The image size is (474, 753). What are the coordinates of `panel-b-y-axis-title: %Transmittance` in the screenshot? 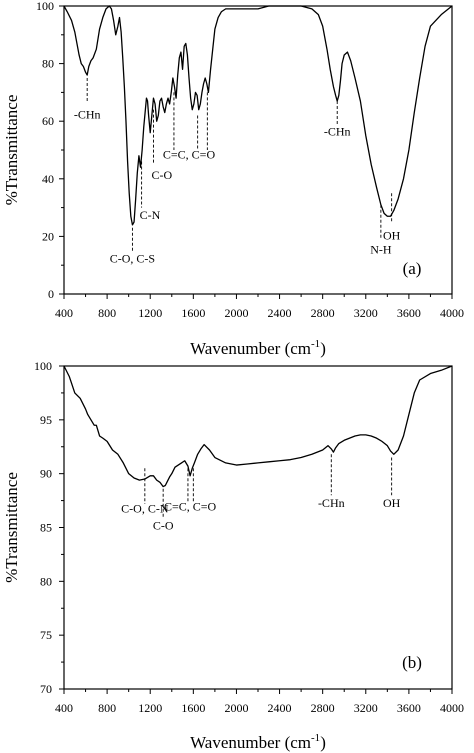 It's located at (11, 527).